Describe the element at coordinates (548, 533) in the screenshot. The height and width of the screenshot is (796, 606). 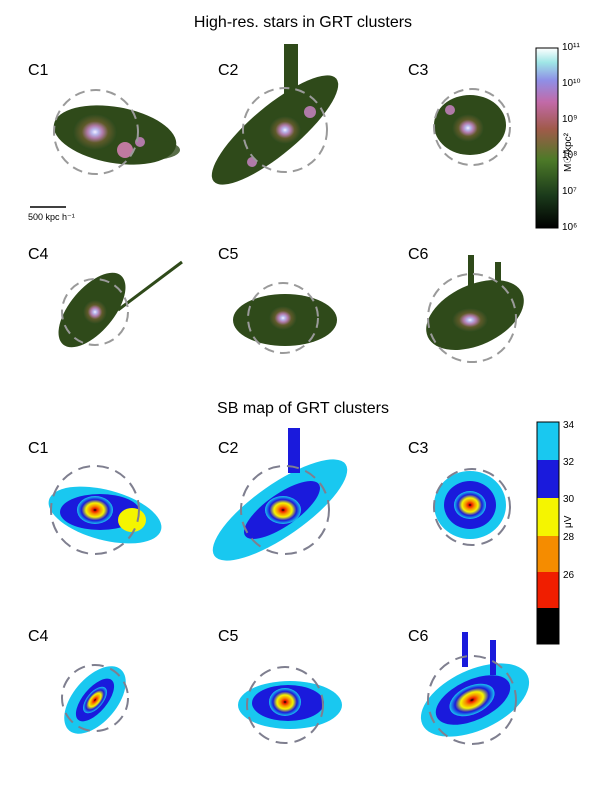
I see `sb-colorbar` at that location.